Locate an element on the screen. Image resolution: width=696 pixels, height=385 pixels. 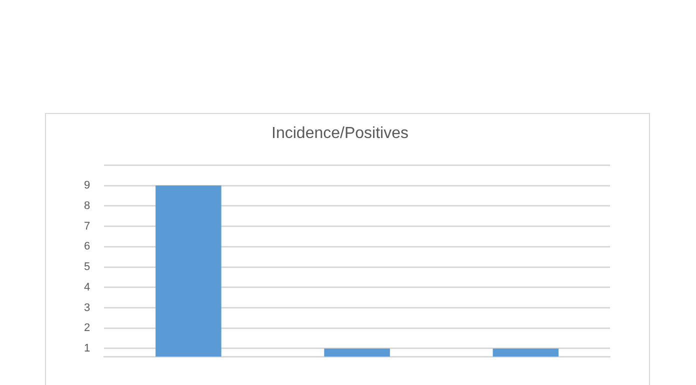
y-tick-label: 1 is located at coordinates (87, 348).